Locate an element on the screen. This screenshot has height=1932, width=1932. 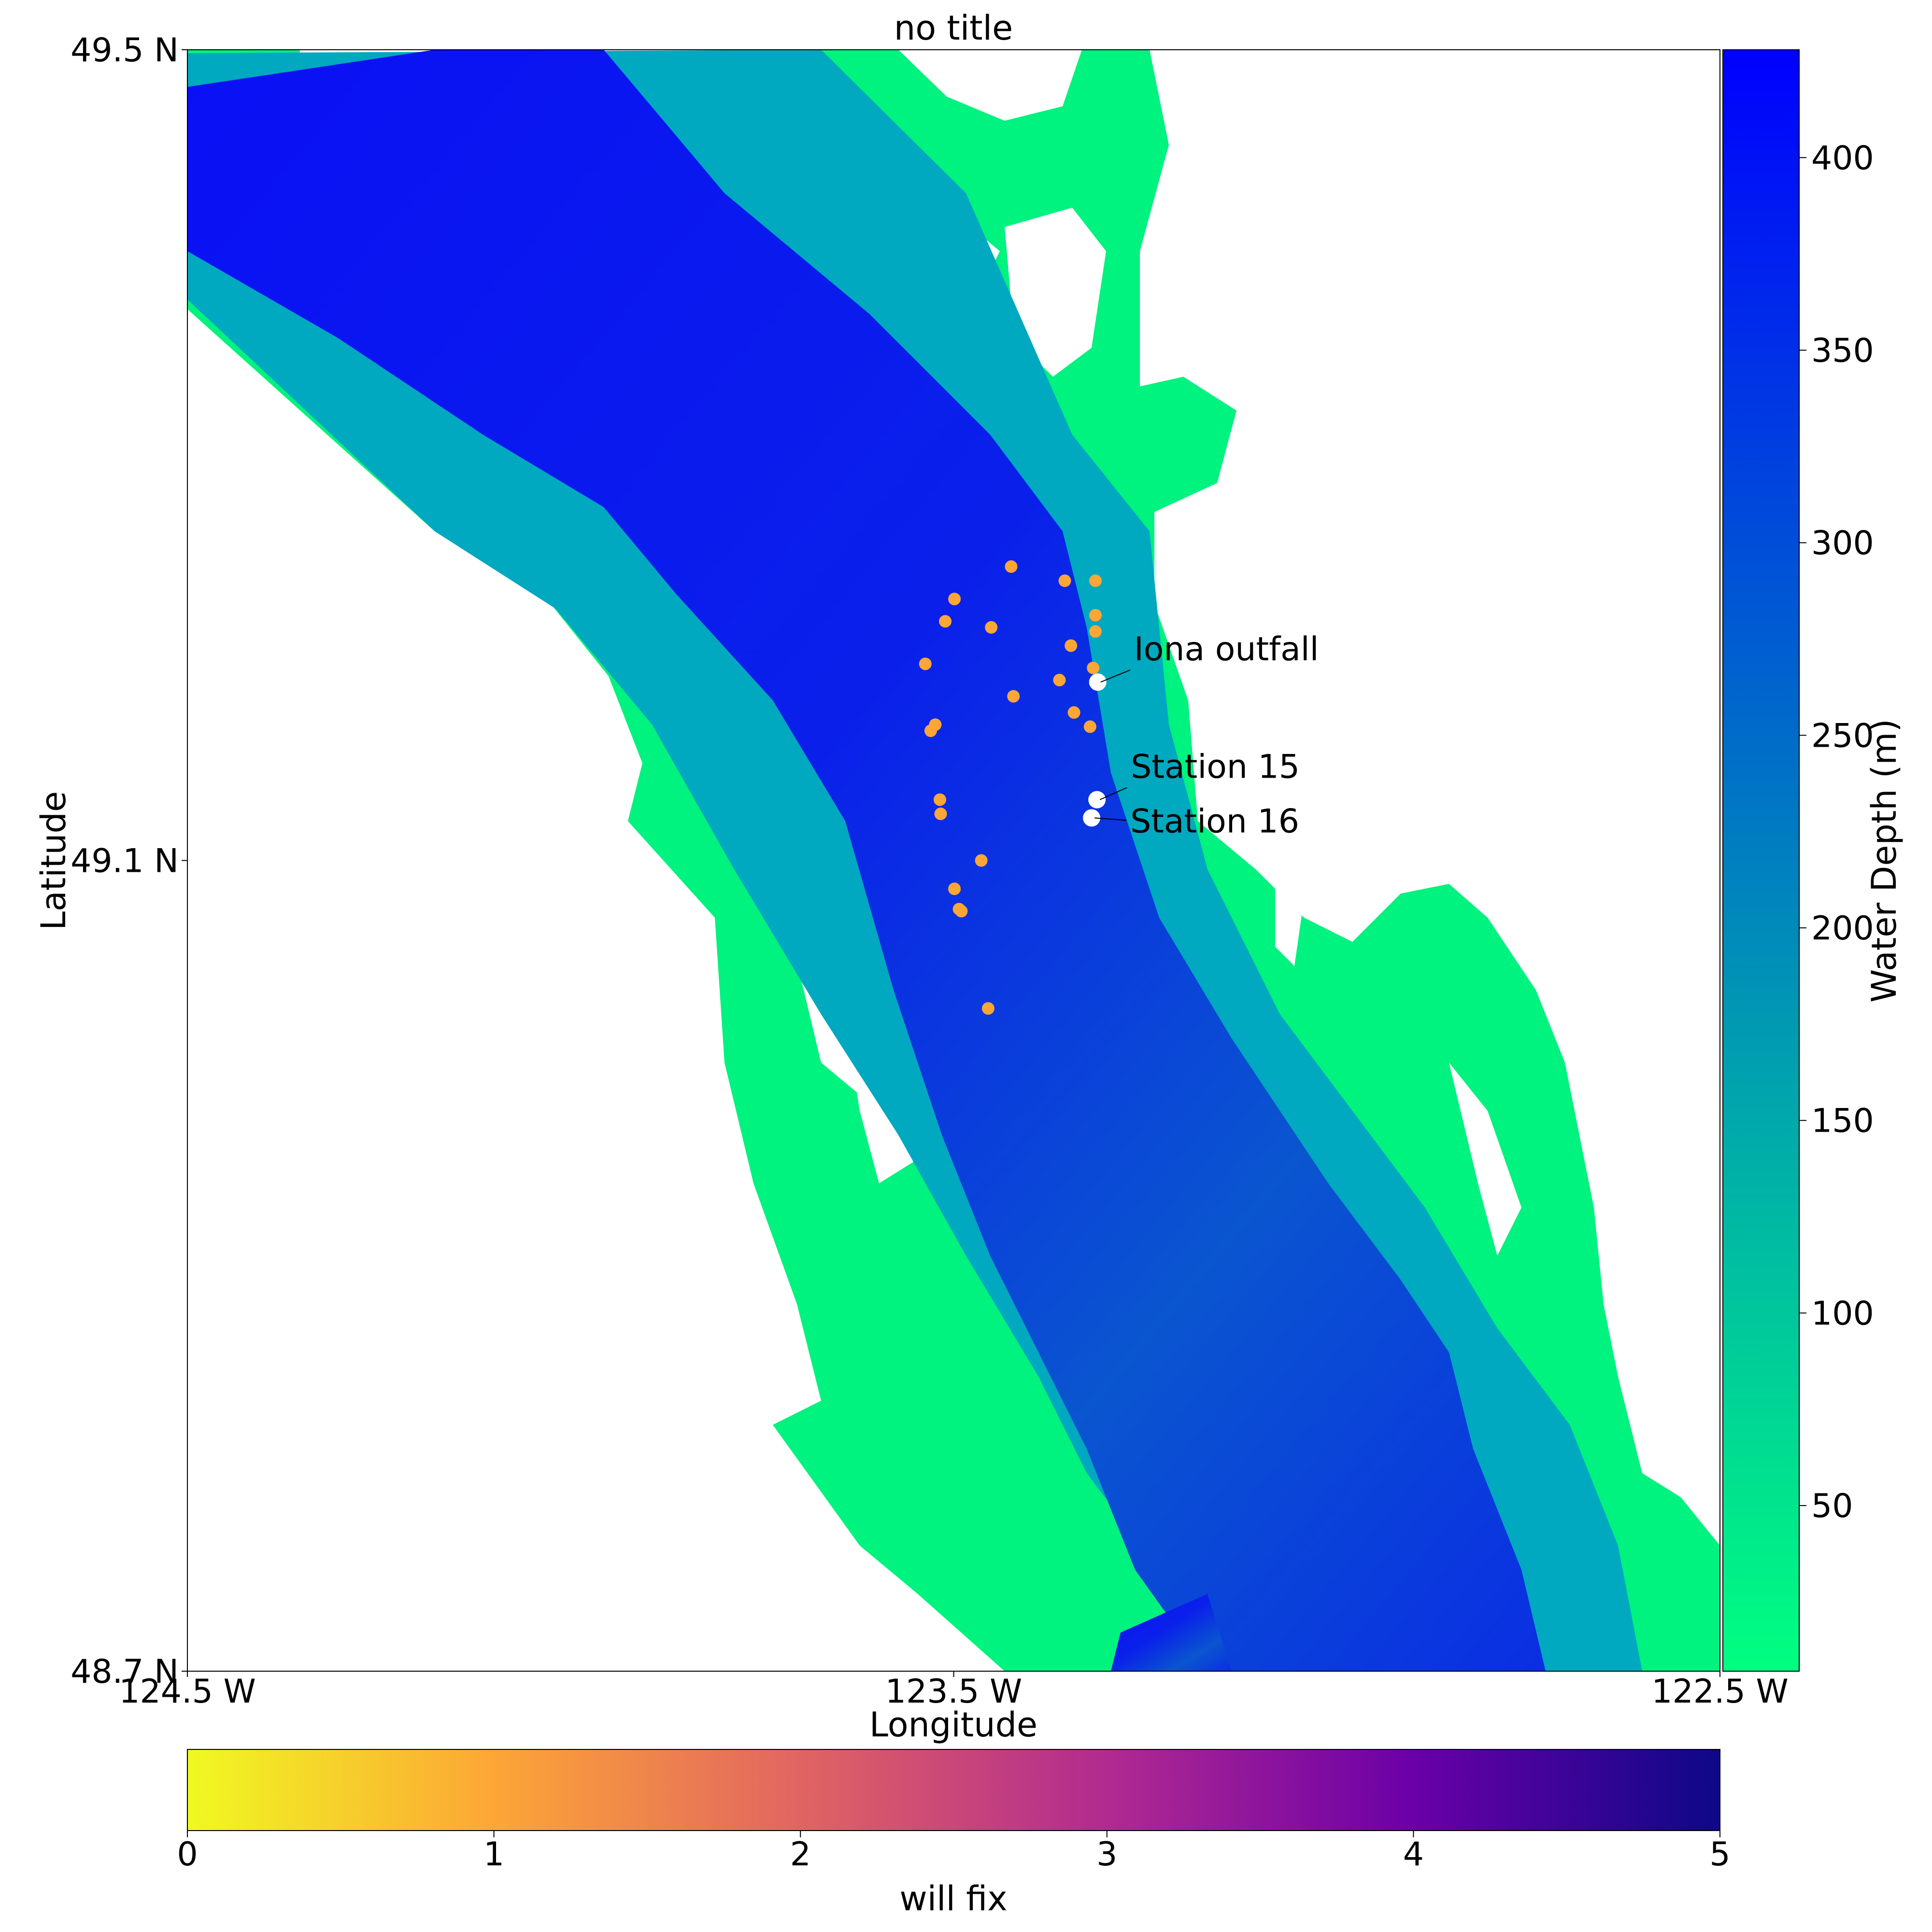
station-label: Station 16 is located at coordinates (1214, 821).